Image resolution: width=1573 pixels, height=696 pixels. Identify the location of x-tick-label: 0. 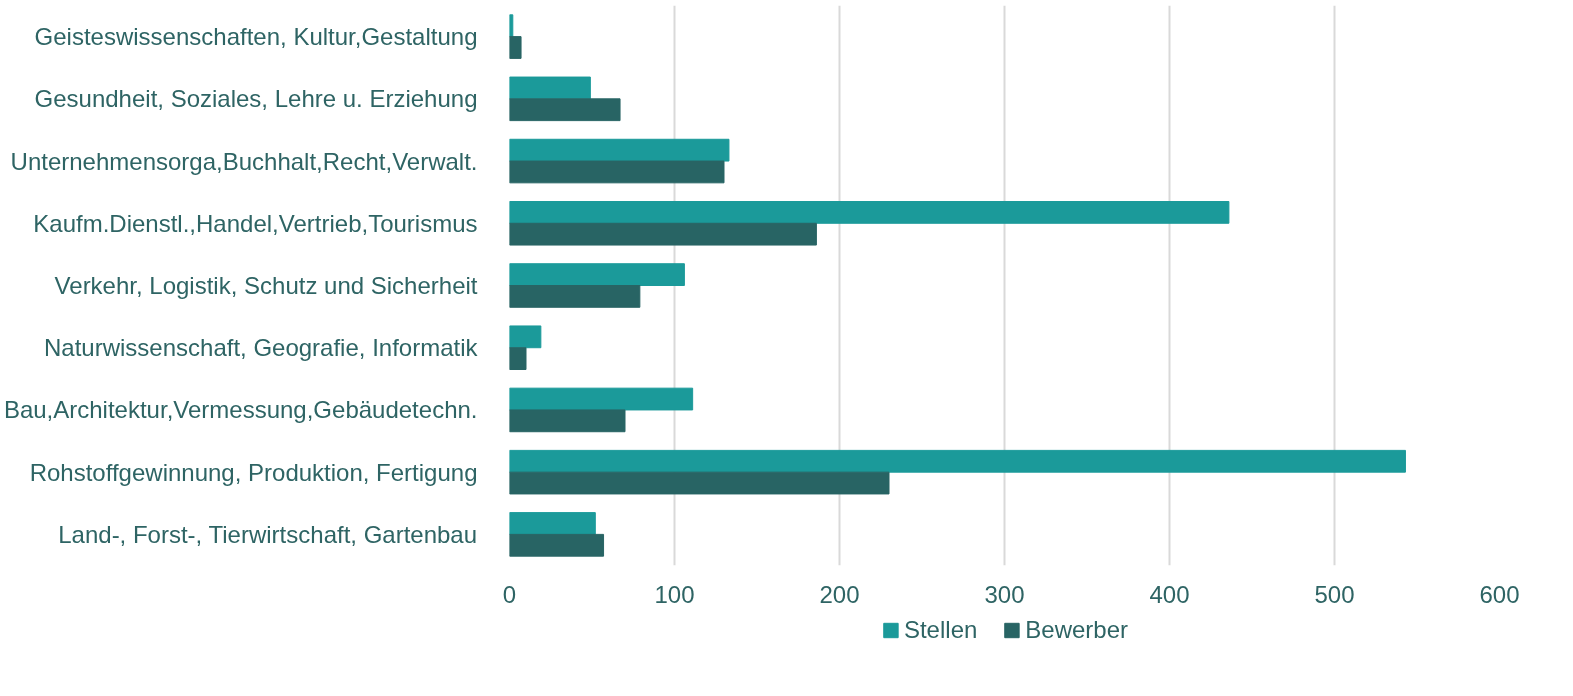
(509, 594).